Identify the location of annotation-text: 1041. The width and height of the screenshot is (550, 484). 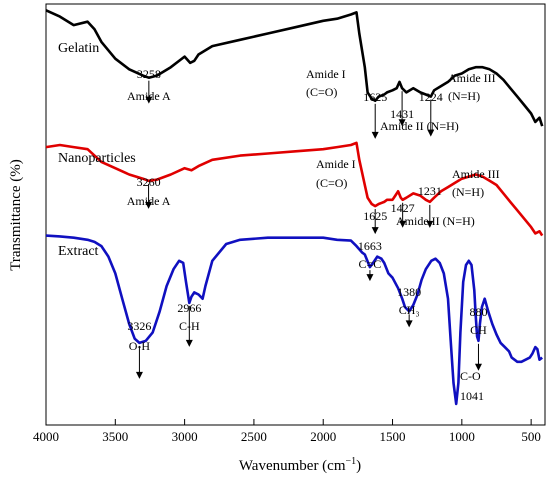
(472, 396).